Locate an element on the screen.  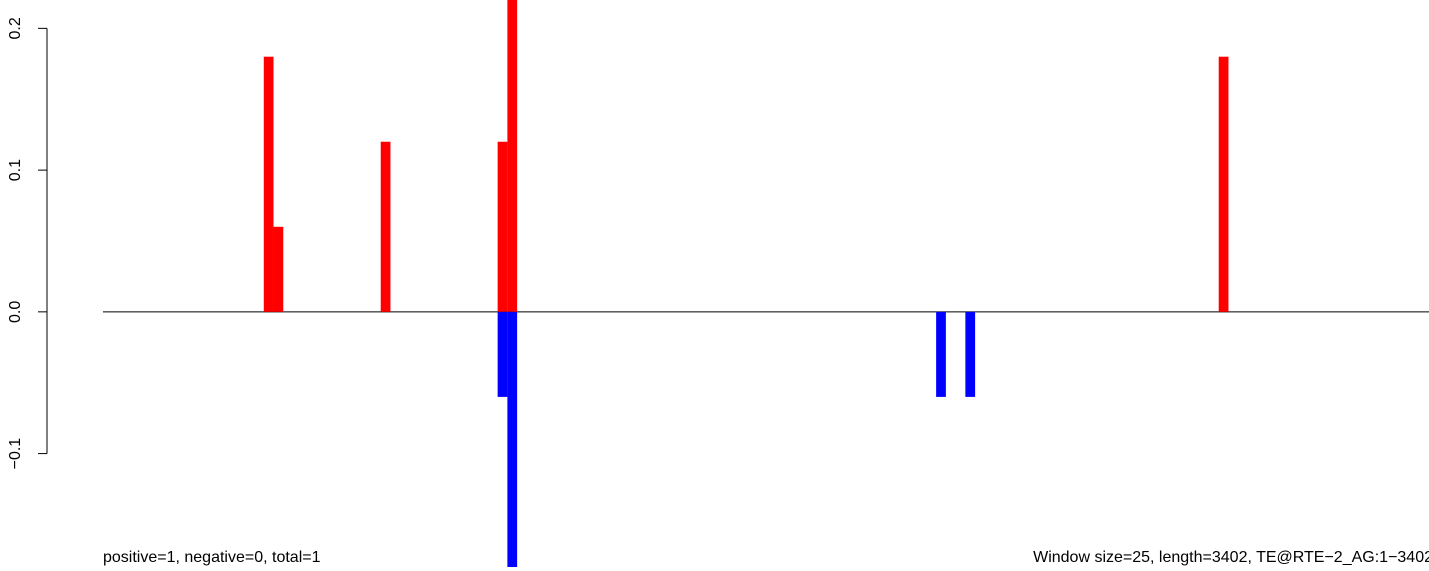
y-tick-label: −0.1 is located at coordinates (15, 454).